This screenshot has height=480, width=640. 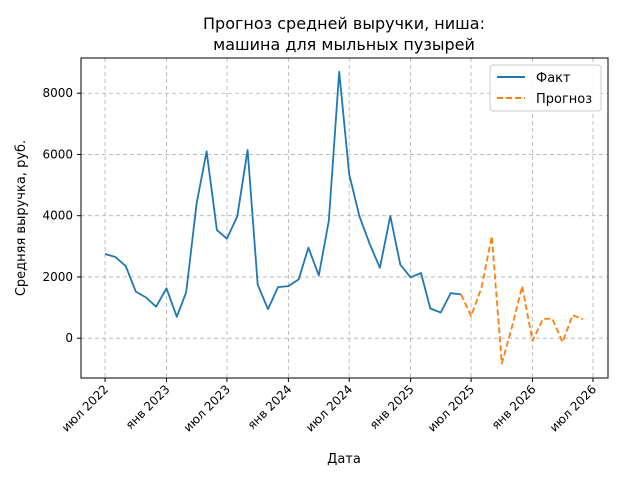 I want to click on y-tick-label: 6000, so click(x=57, y=154).